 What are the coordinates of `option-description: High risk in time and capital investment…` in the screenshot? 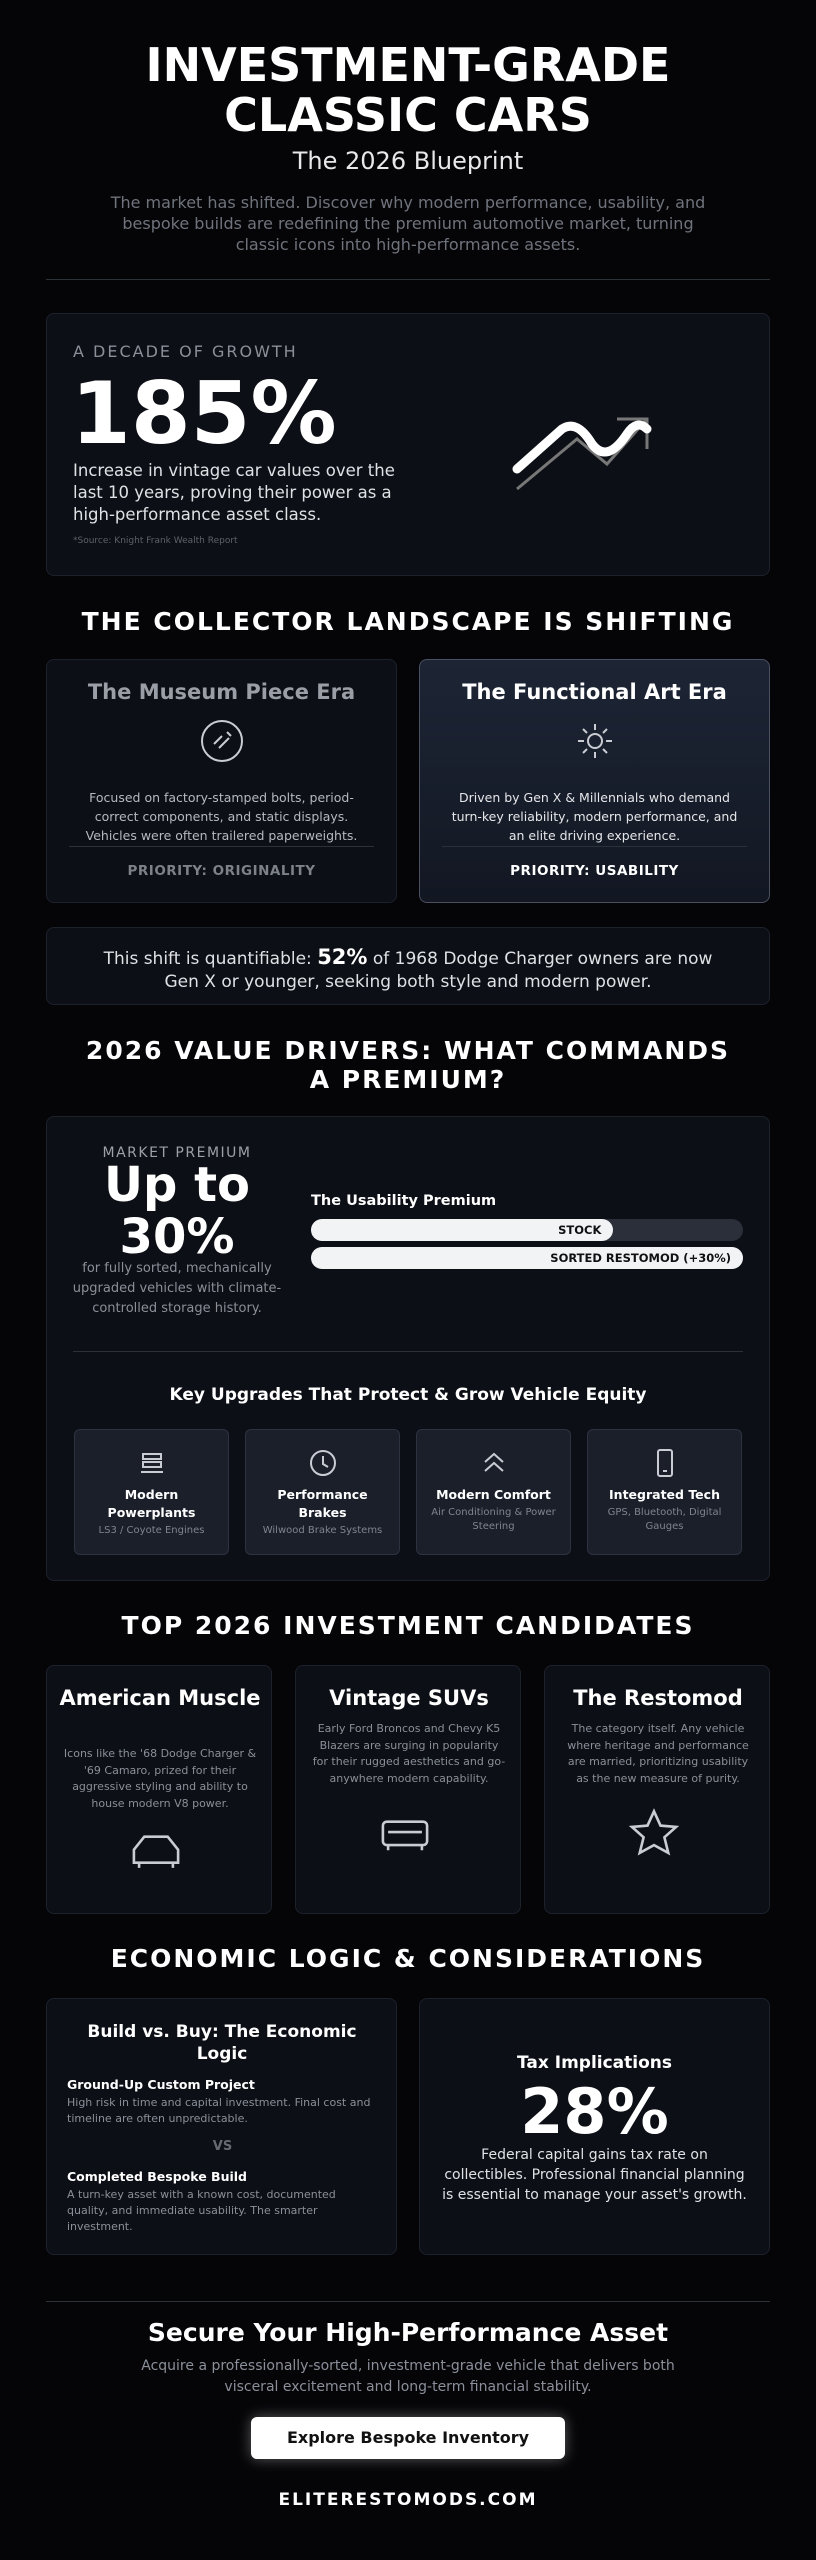 It's located at (219, 2110).